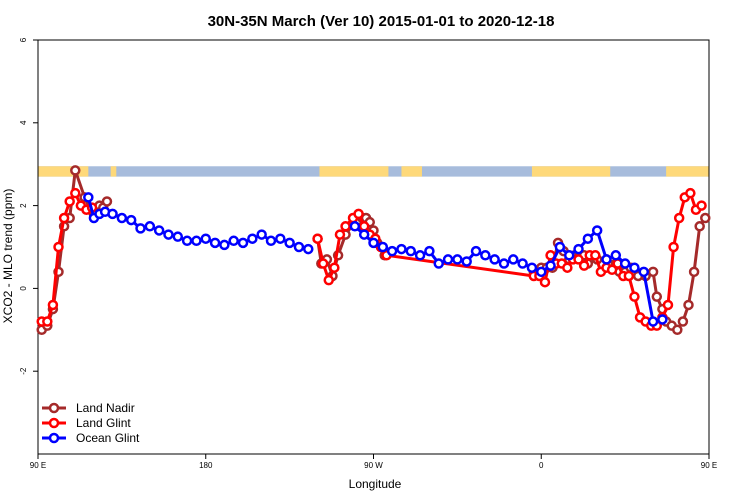 The height and width of the screenshot is (500, 750). What do you see at coordinates (103, 423) in the screenshot?
I see `legend-label-1: Land Glint` at bounding box center [103, 423].